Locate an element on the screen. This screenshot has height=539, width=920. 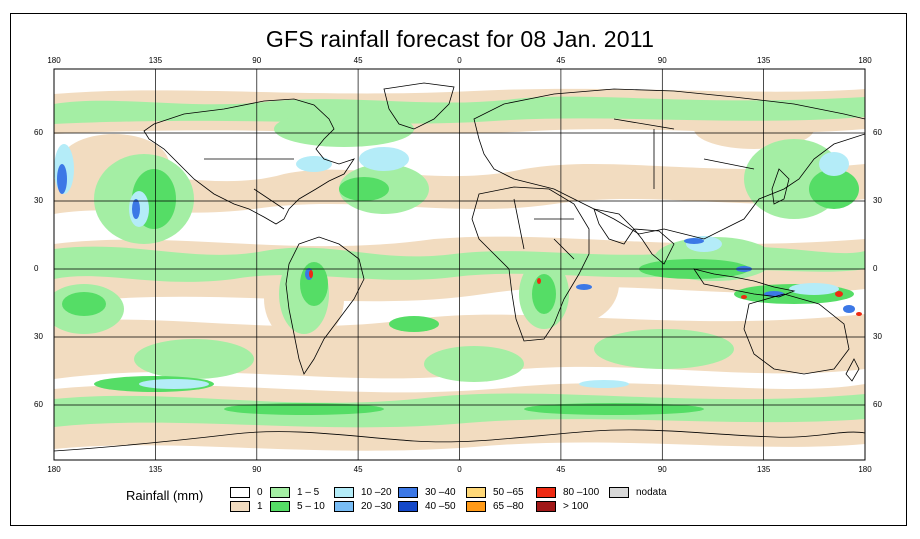
legend-entry: 20 –30 is located at coordinates (363, 506).